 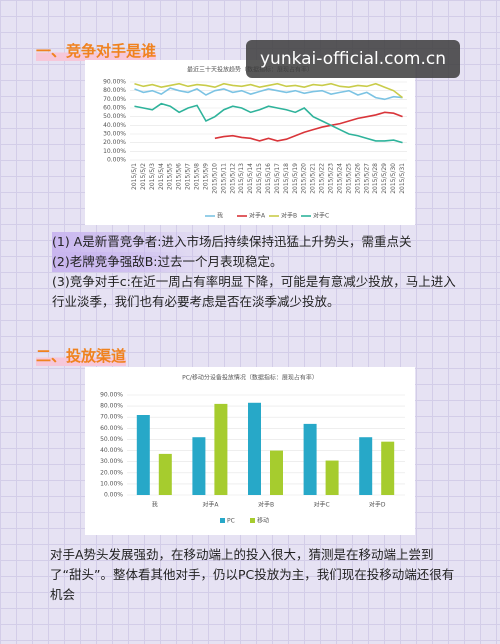 I want to click on x-tick-label: 2015/5/6, so click(x=179, y=176).